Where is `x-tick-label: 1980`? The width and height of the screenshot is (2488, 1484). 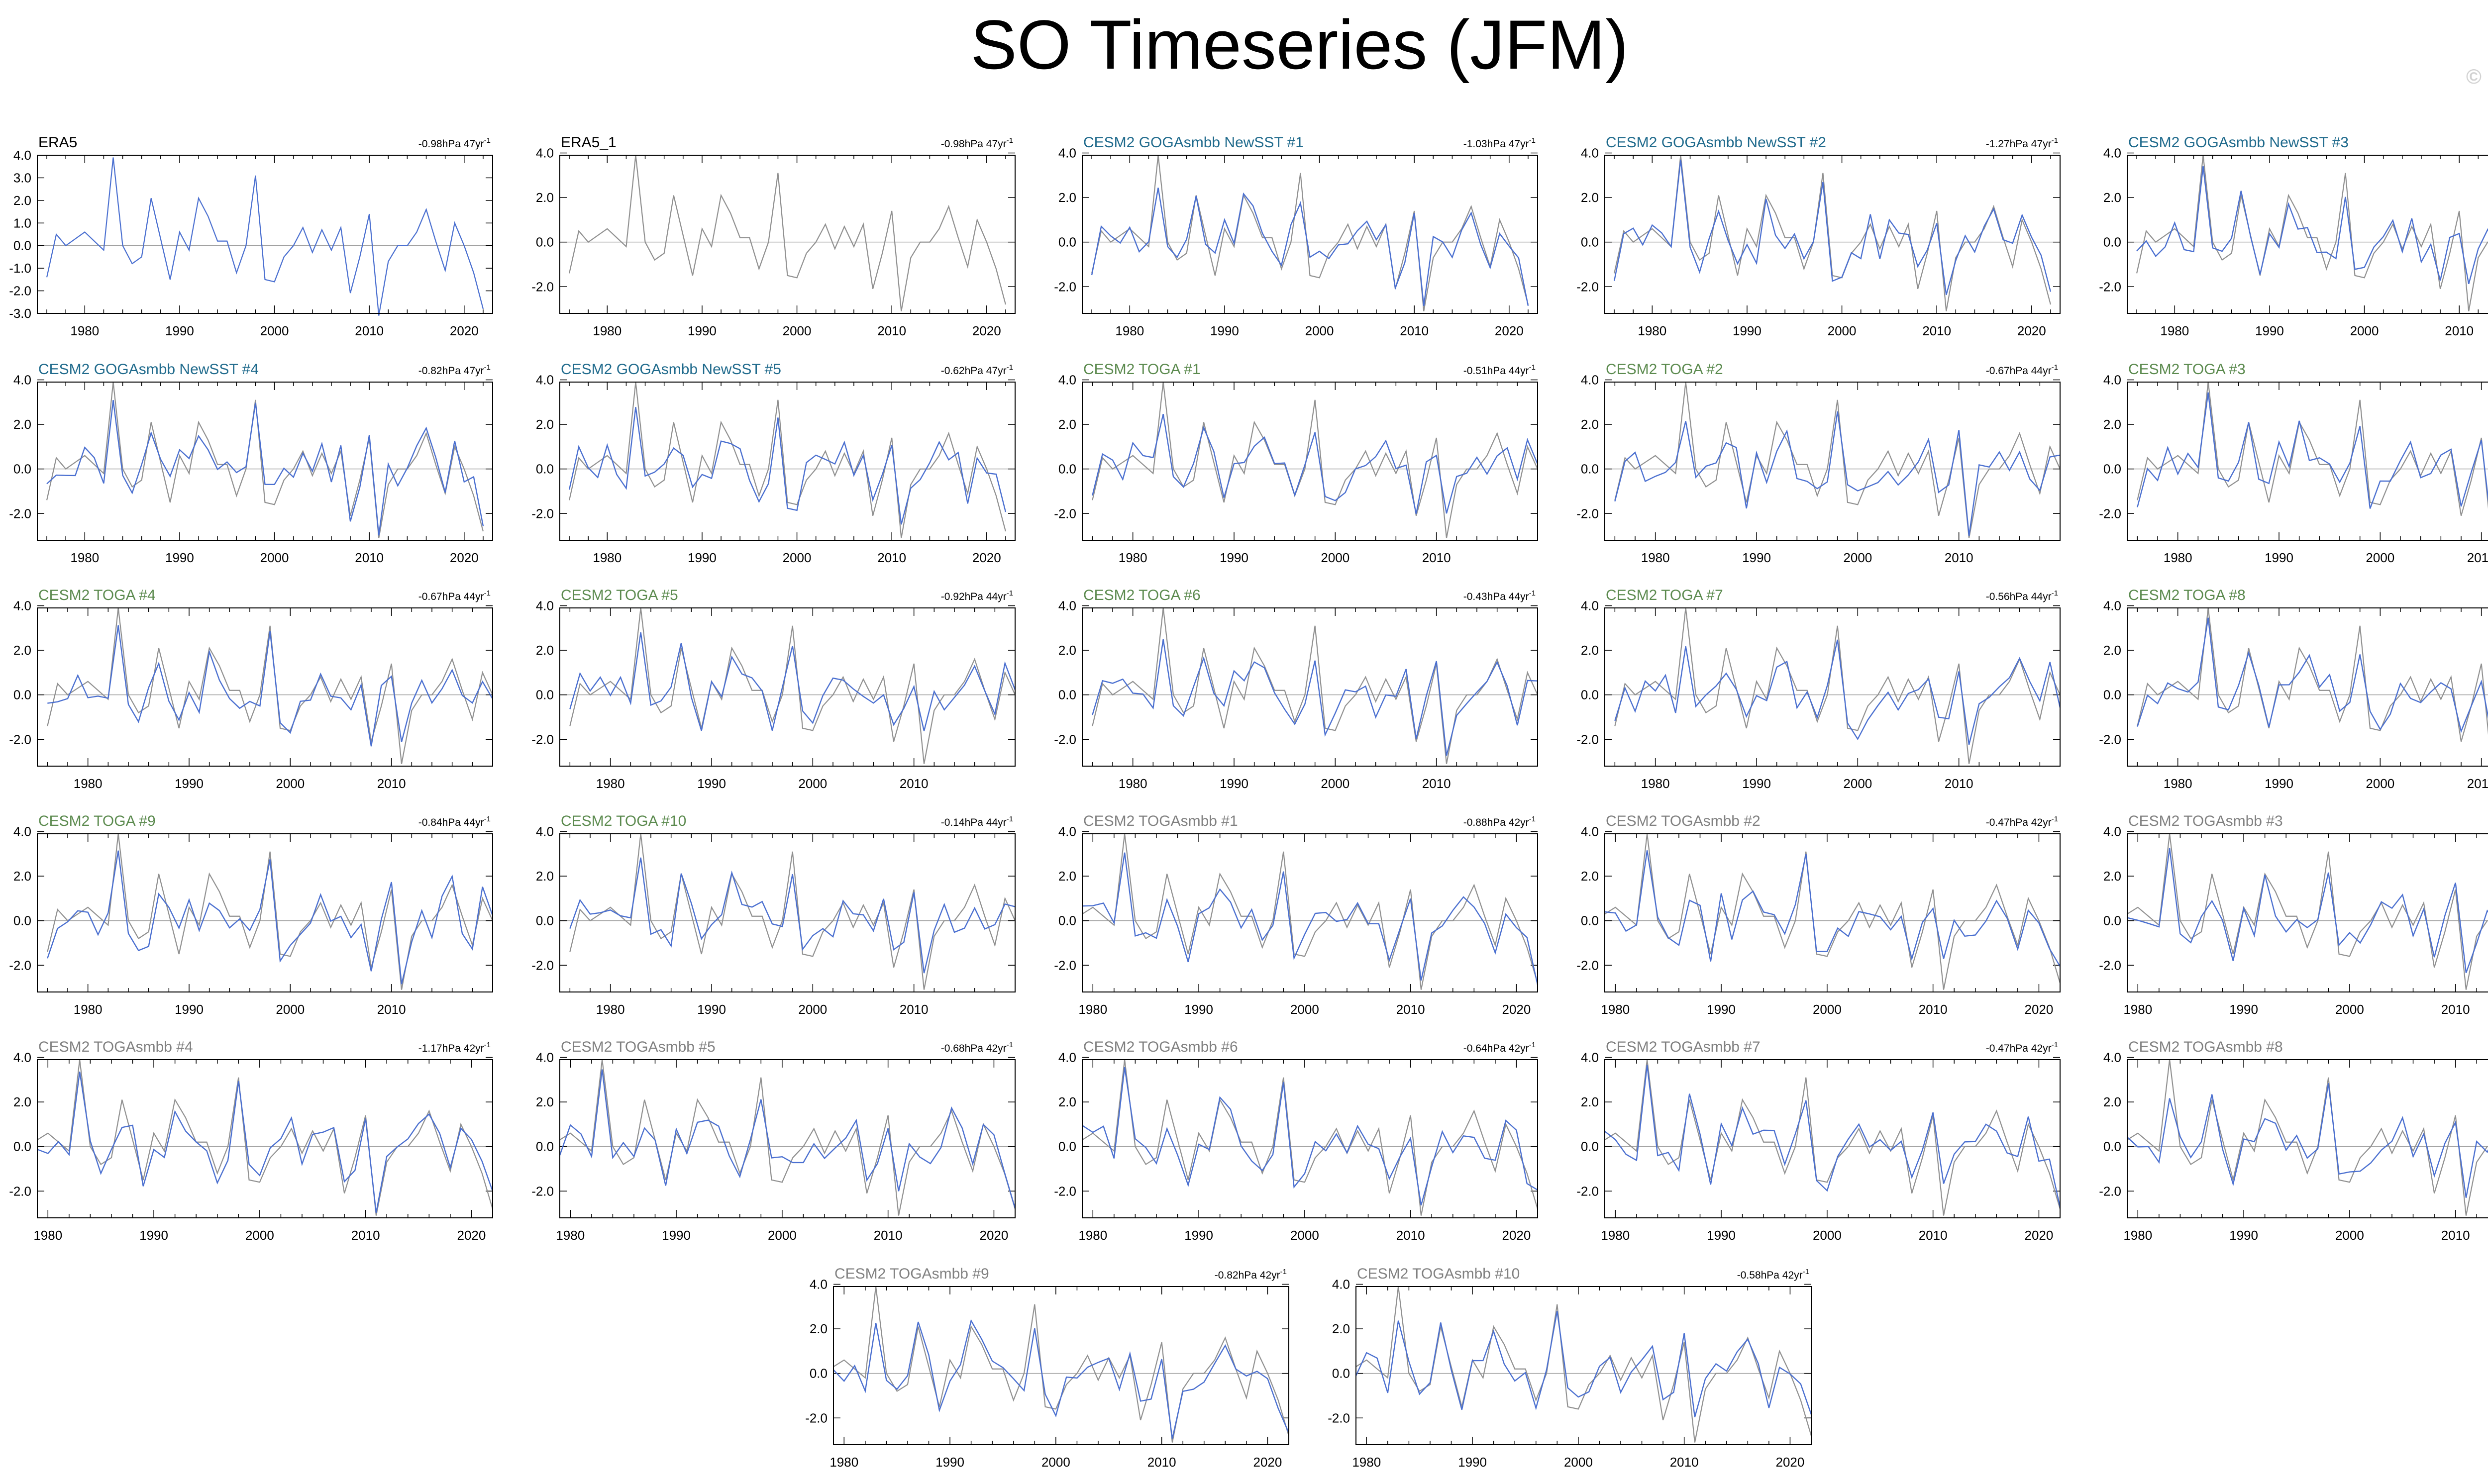
x-tick-label: 1980 is located at coordinates (47, 1236).